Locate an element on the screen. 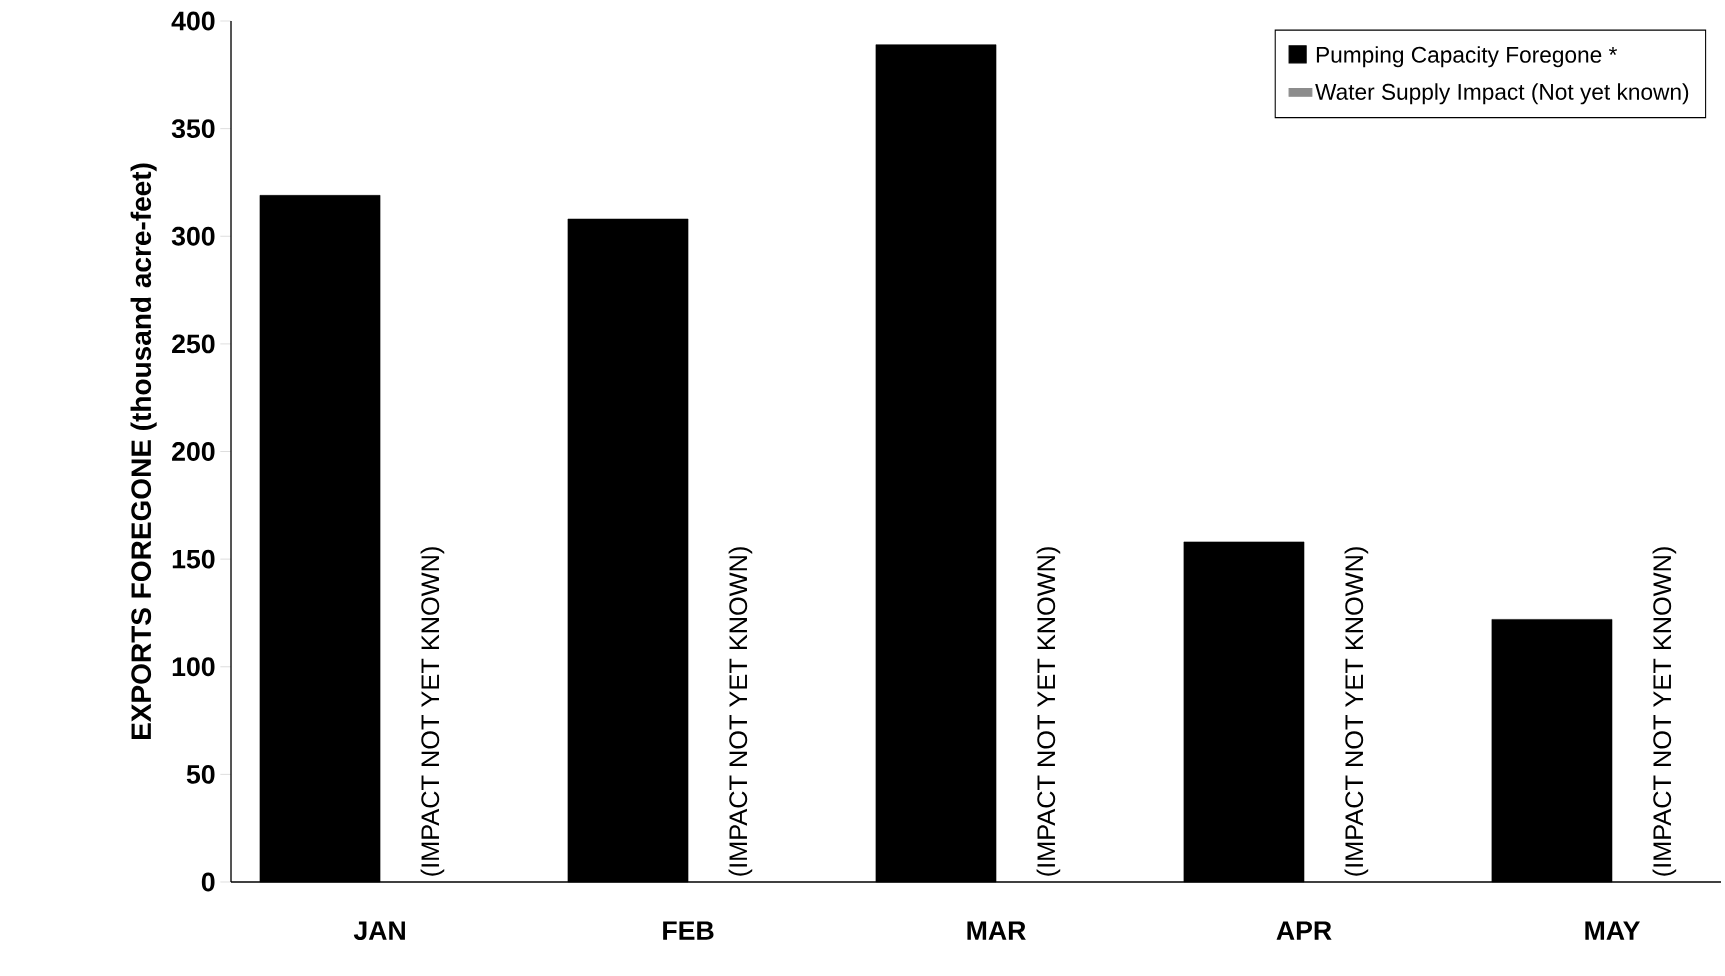 The width and height of the screenshot is (1725, 976). y-tick-label: 0 is located at coordinates (208, 882).